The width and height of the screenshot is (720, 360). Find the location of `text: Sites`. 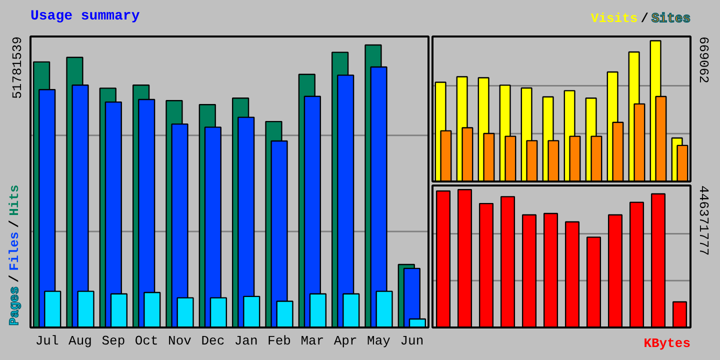

text: Sites is located at coordinates (671, 18).